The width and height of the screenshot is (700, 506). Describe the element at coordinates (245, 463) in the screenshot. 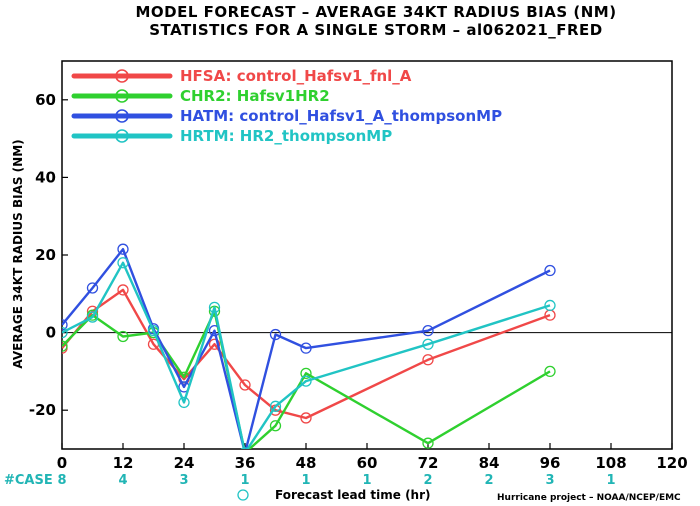

I see `x-tick-label: 36` at that location.